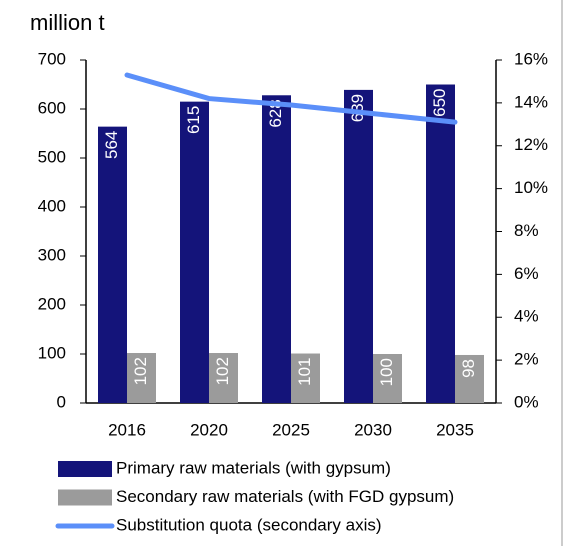 The image size is (566, 546). Describe the element at coordinates (531, 101) in the screenshot. I see `y2-tick-label: 14%` at that location.